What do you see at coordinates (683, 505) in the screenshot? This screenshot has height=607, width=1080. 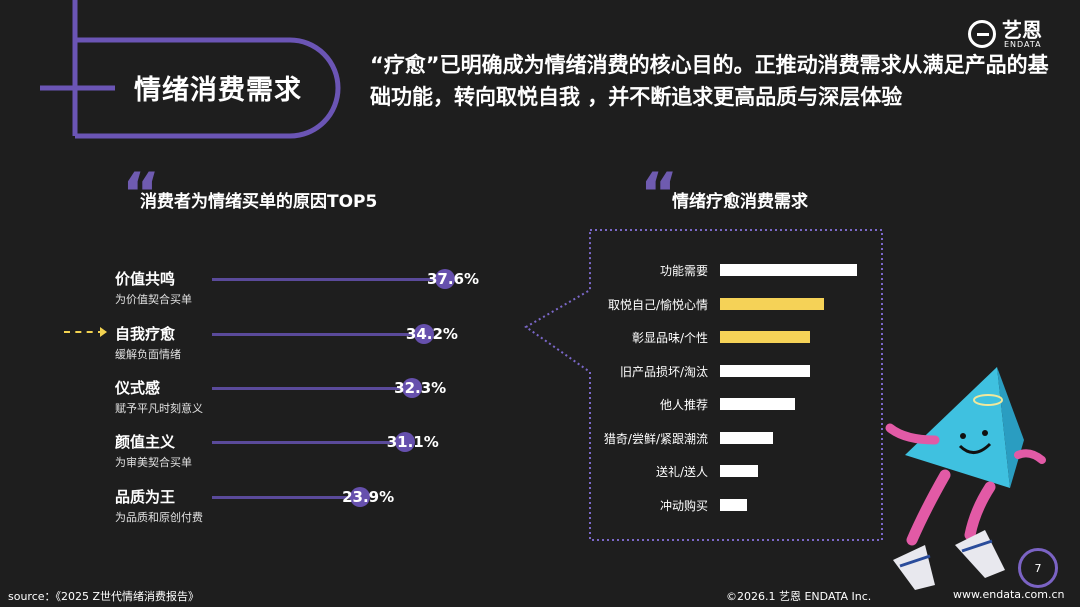 I see `need-label: 冲动购买` at bounding box center [683, 505].